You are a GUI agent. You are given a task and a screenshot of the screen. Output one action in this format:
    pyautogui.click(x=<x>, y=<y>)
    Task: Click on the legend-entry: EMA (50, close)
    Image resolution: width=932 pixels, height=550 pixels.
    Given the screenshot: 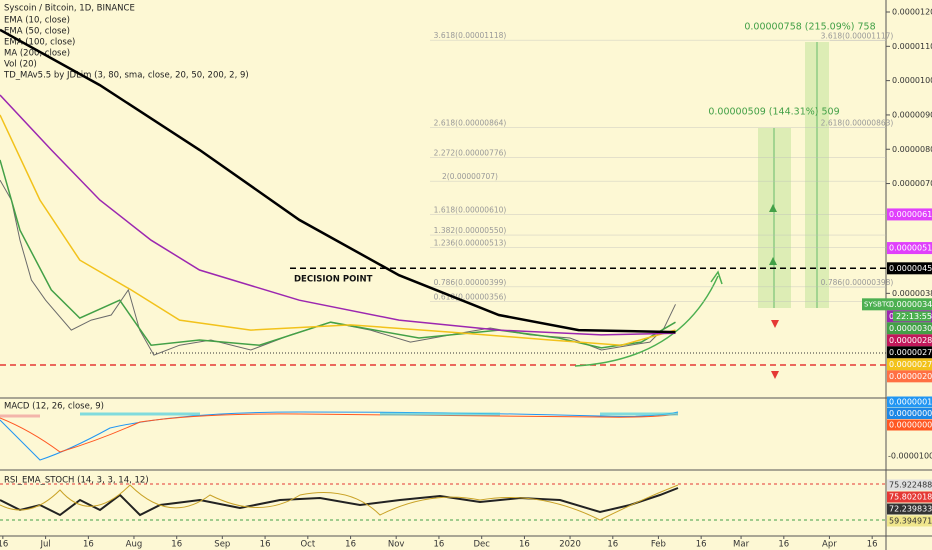 What is the action you would take?
    pyautogui.click(x=37, y=32)
    